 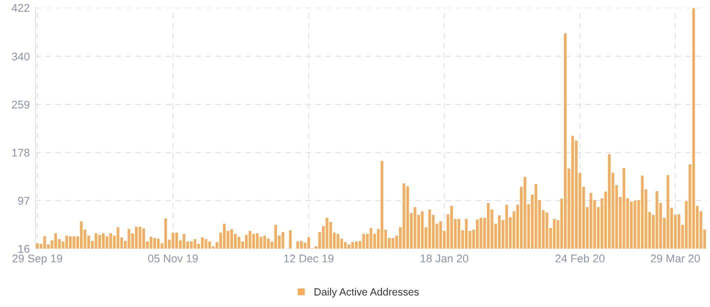 What do you see at coordinates (675, 258) in the screenshot?
I see `x-tick-label: 29 Mar 20` at bounding box center [675, 258].